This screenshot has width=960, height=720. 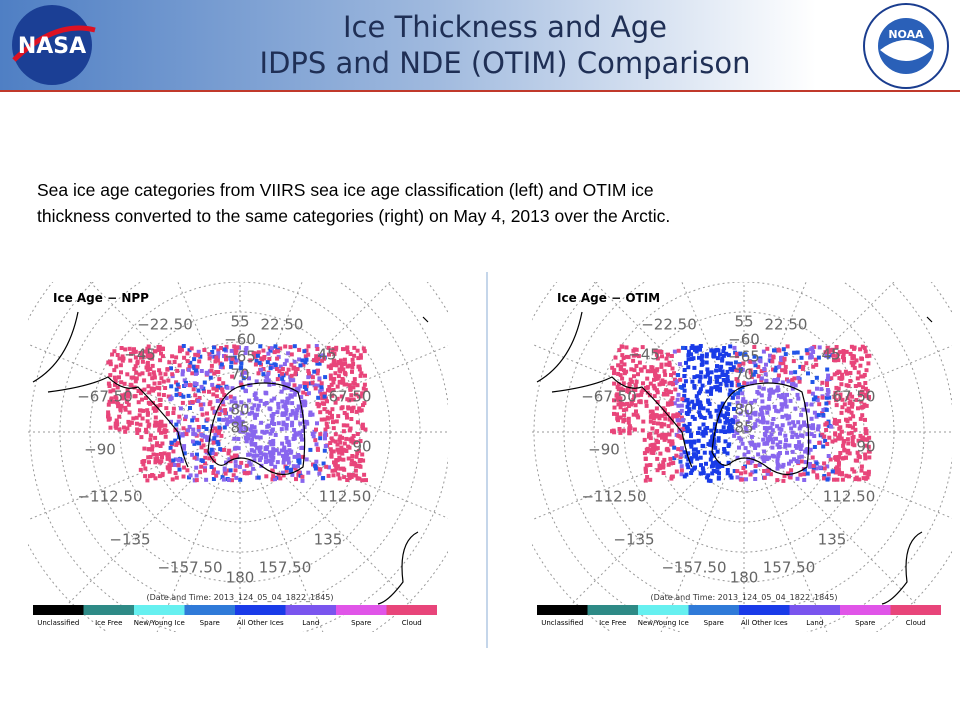 What do you see at coordinates (140, 355) in the screenshot?
I see `grid-label: −45` at bounding box center [140, 355].